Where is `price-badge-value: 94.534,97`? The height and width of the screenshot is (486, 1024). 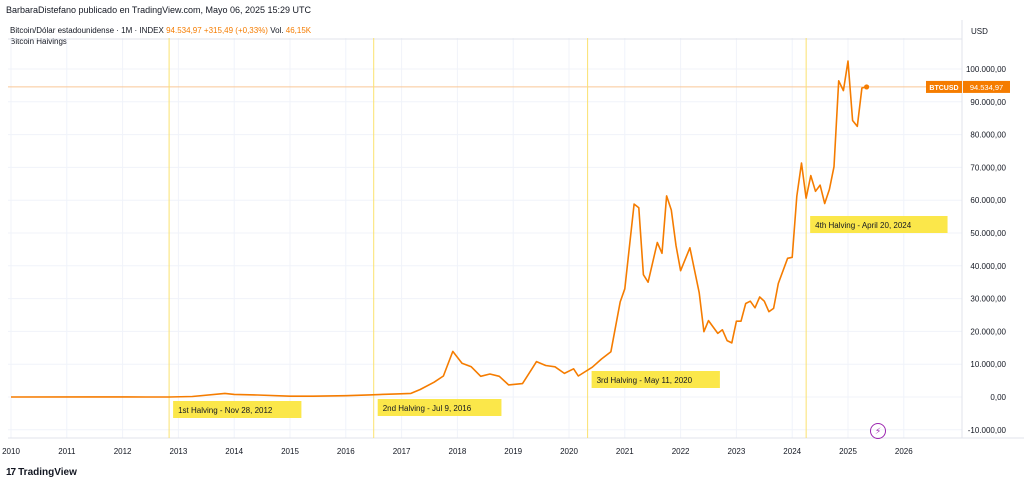
price-badge-value: 94.534,97 is located at coordinates (986, 87).